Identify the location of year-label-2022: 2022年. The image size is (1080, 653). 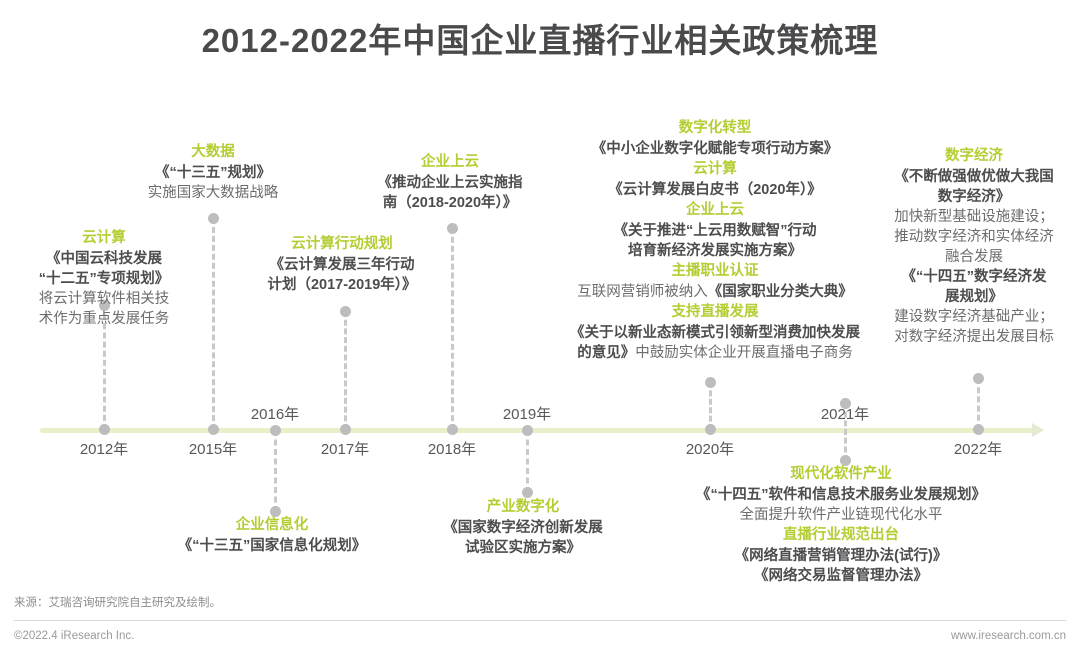
(978, 449).